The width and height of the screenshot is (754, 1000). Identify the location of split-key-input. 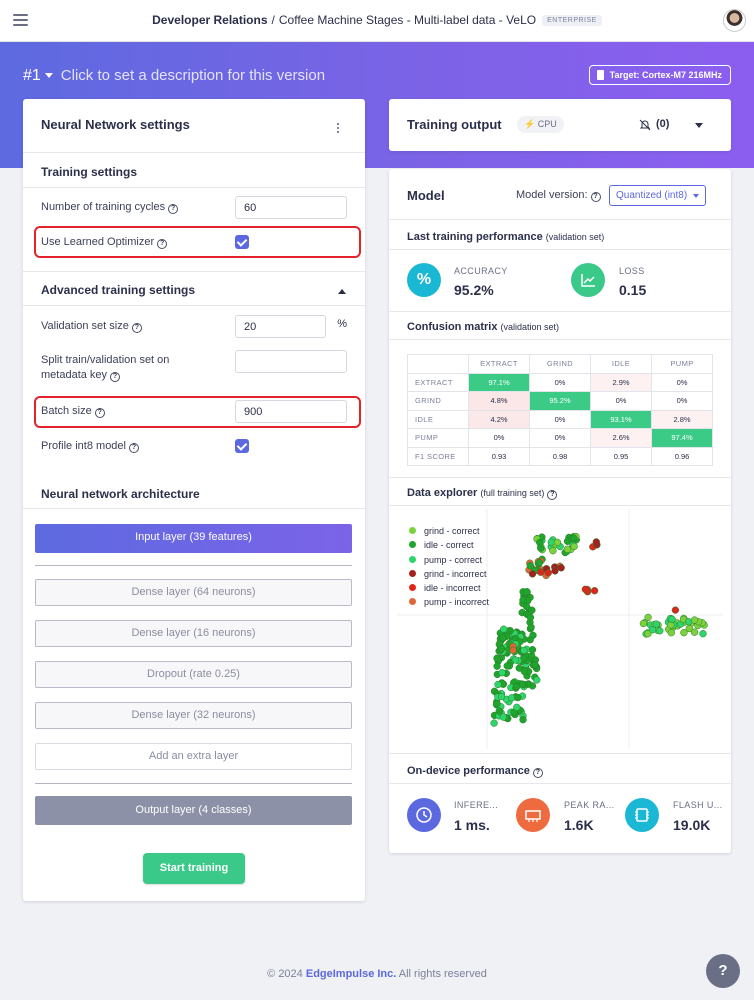
(291, 361).